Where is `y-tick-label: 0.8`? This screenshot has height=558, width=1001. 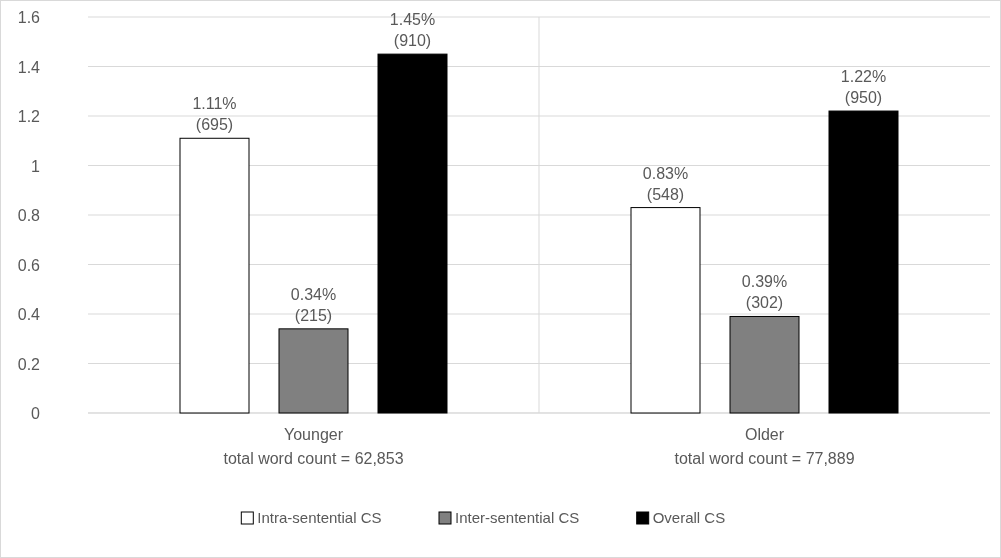
y-tick-label: 0.8 is located at coordinates (29, 215).